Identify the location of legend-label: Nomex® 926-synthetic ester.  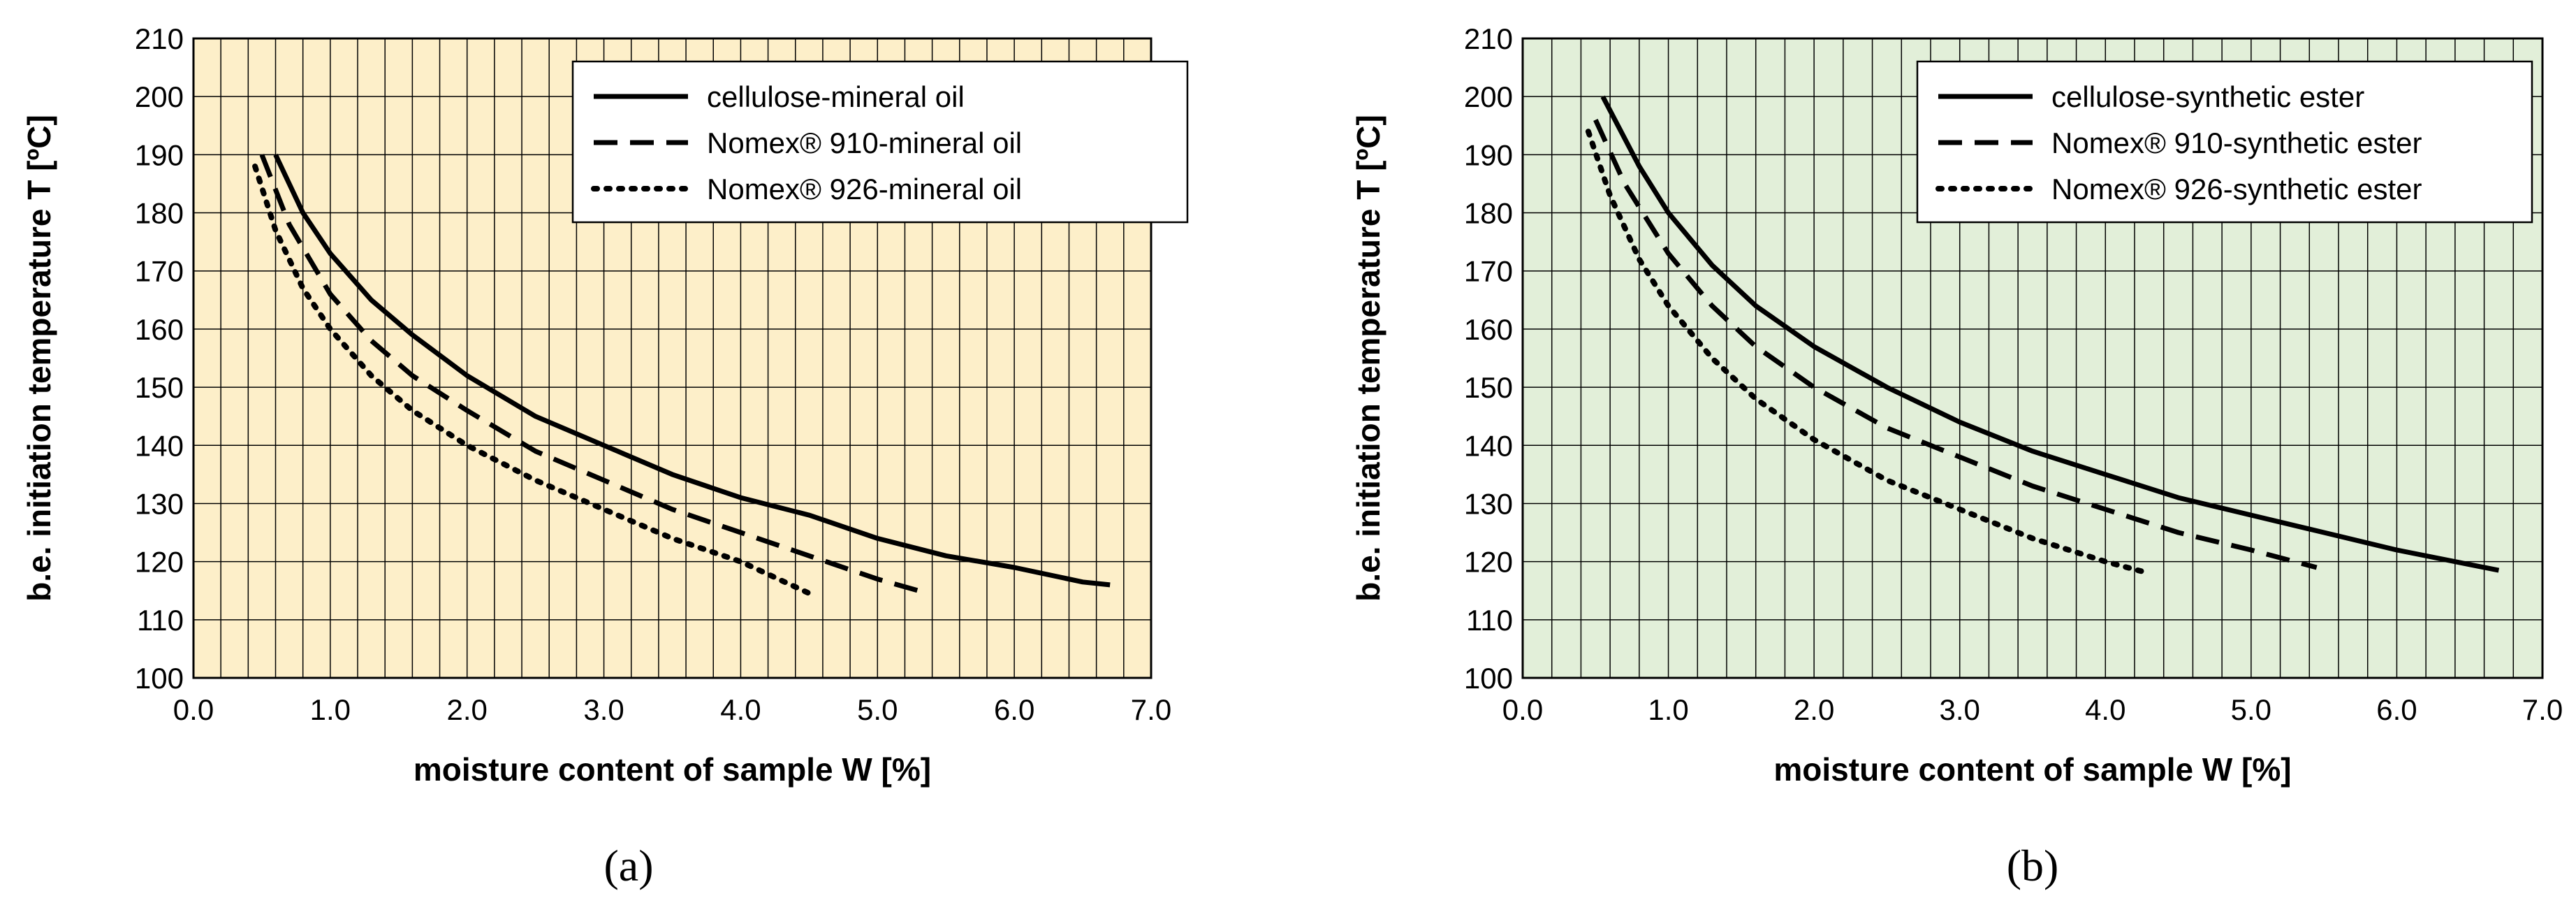
(2236, 189).